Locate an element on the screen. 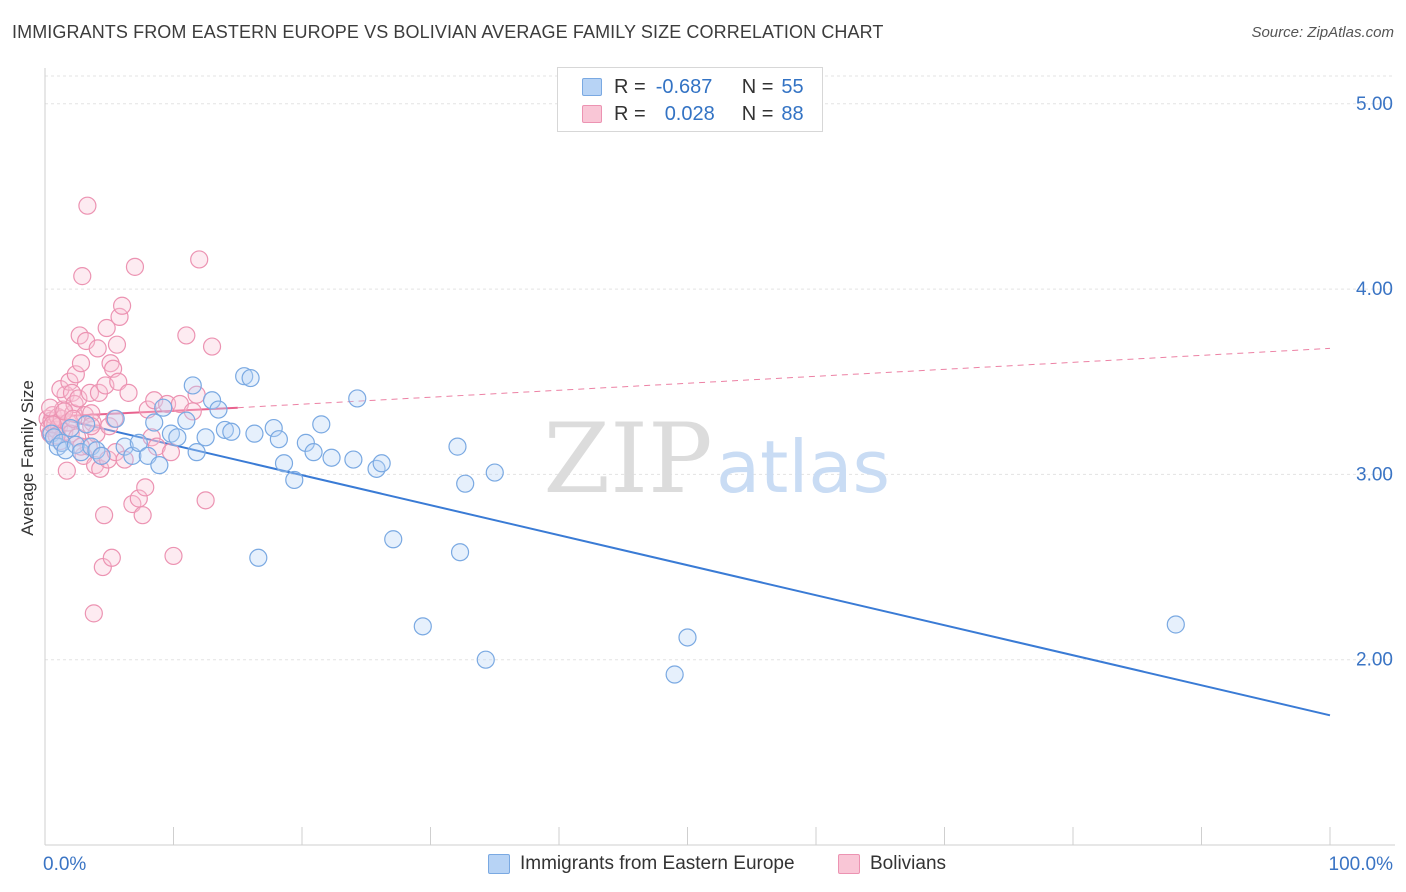  trend-line-bolivians-extended is located at coordinates (784, 378).